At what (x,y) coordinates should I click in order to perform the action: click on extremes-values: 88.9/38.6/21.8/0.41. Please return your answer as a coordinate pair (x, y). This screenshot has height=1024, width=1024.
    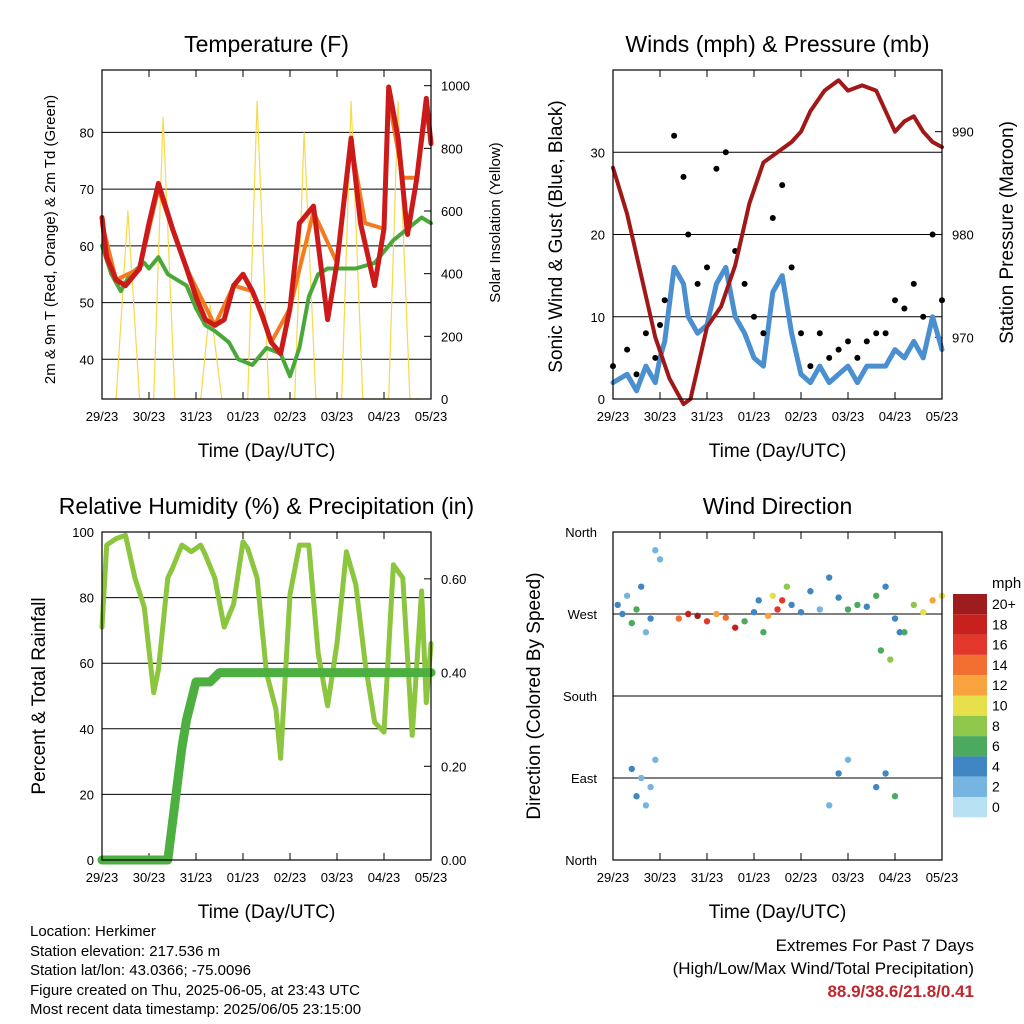
    Looking at the image, I should click on (900, 991).